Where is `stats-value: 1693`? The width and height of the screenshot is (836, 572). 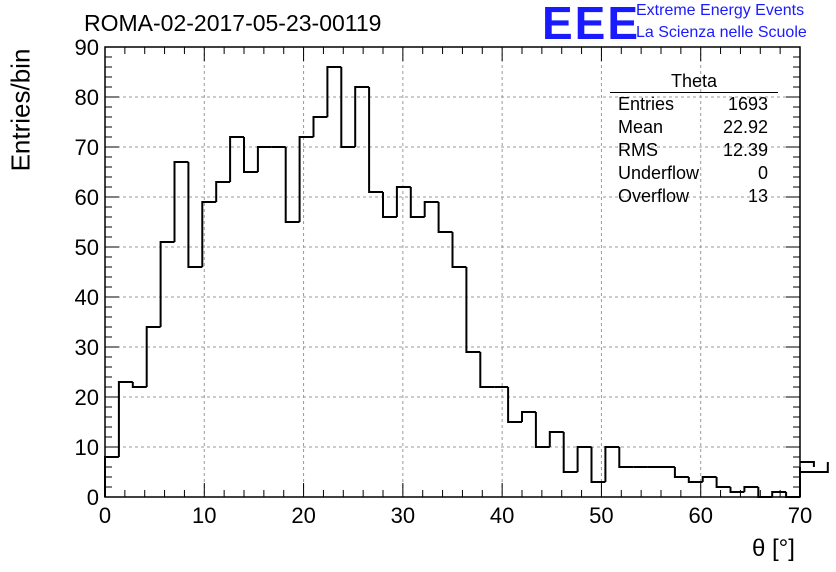
stats-value: 1693 is located at coordinates (747, 104).